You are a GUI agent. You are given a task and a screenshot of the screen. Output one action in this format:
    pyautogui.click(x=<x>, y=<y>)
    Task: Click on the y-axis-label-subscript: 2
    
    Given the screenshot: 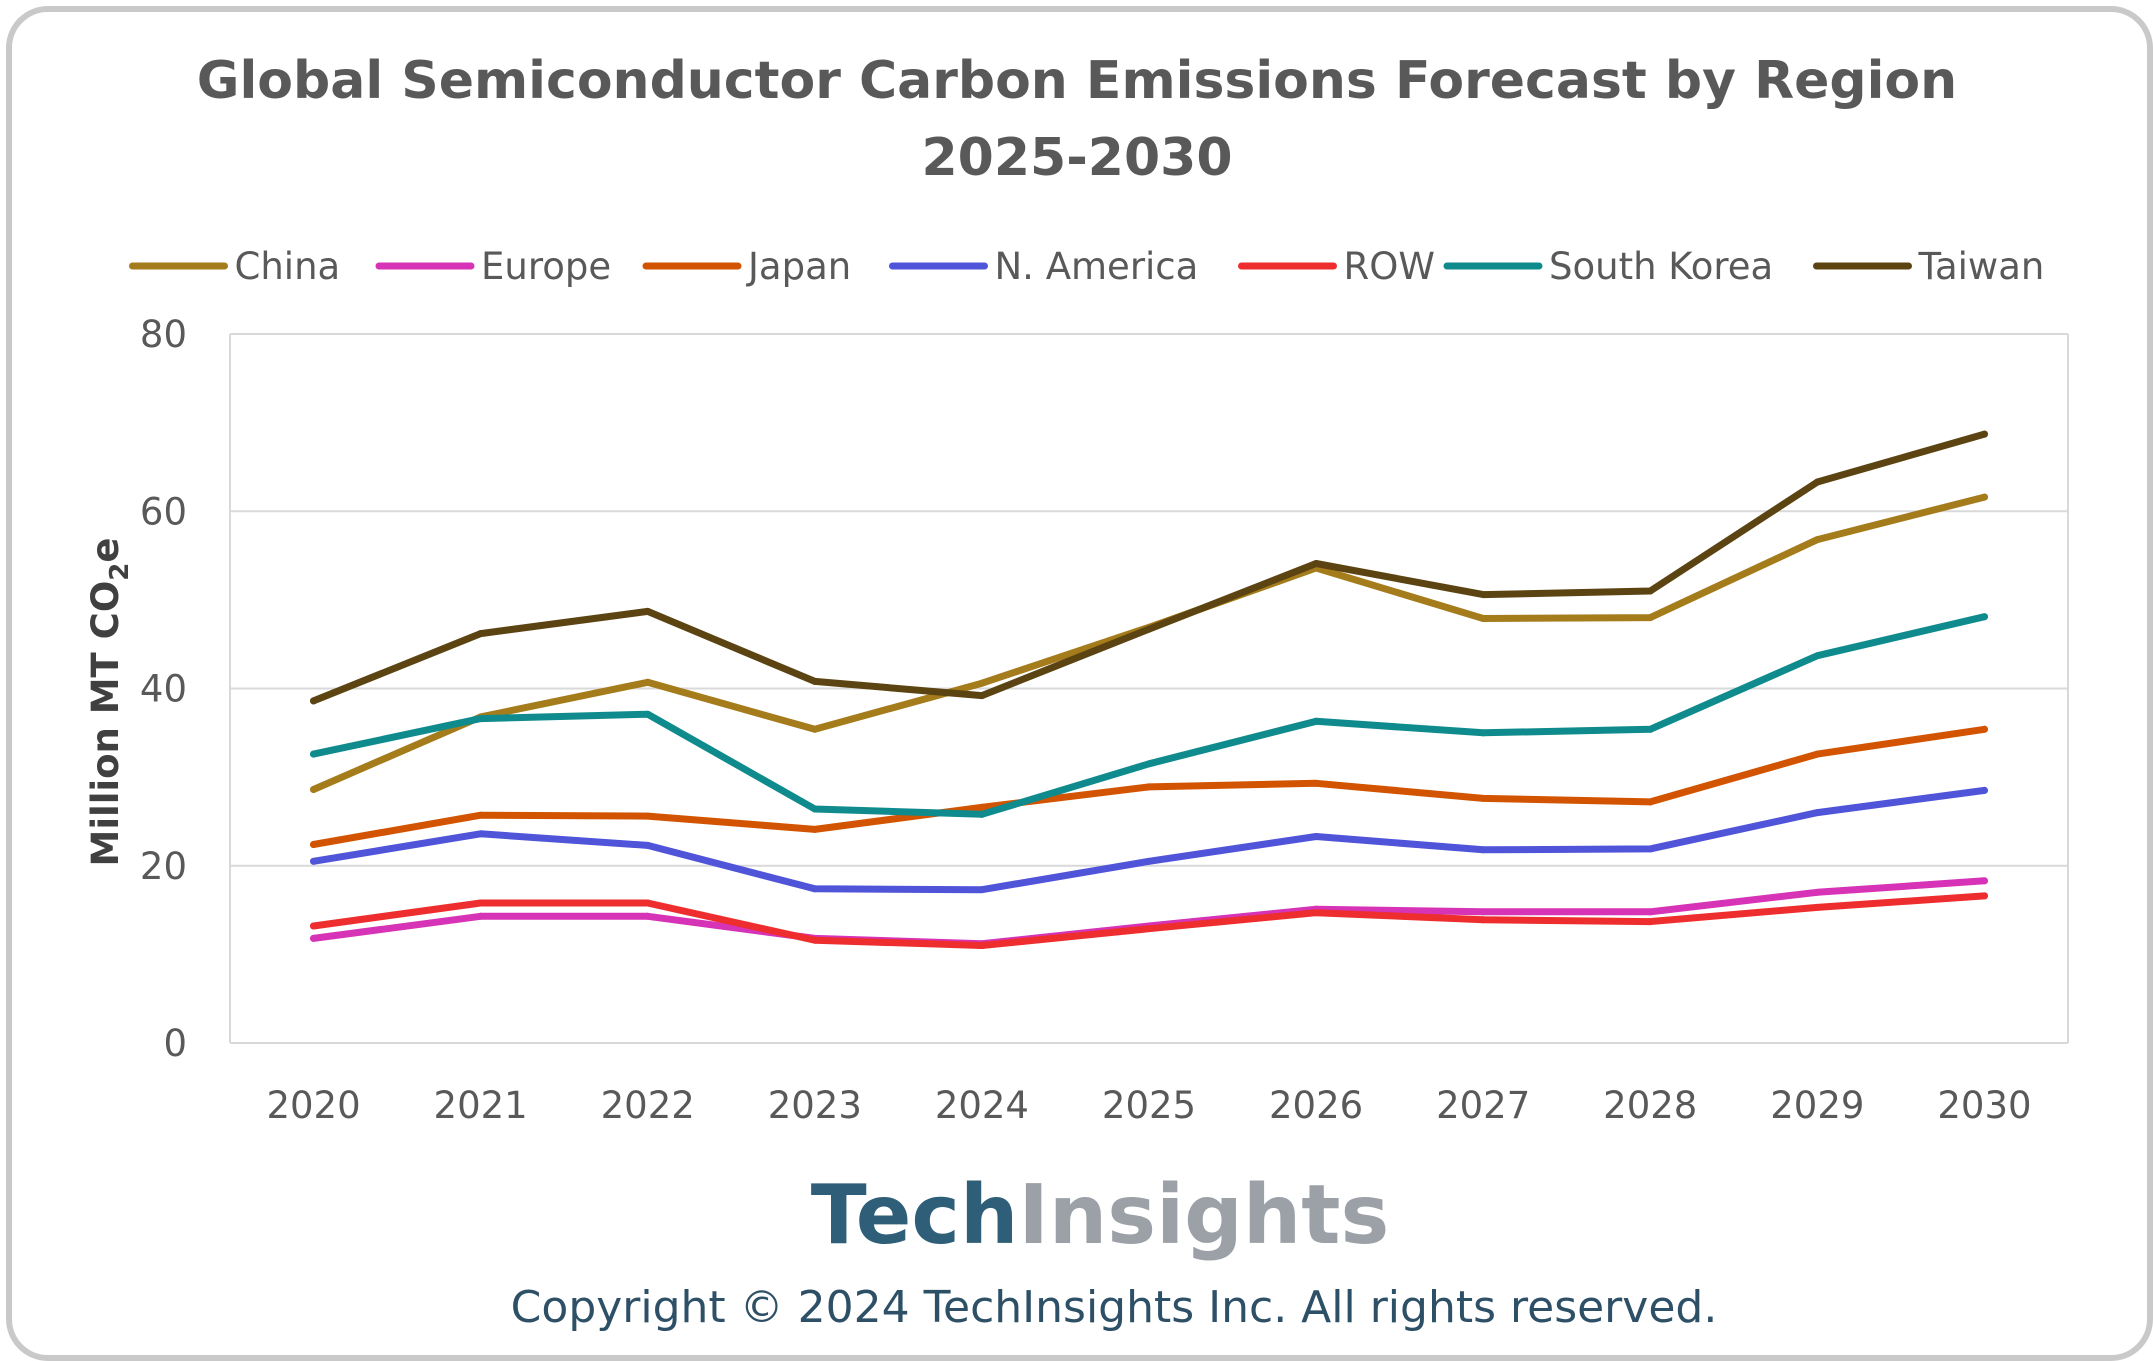 What is the action you would take?
    pyautogui.click(x=120, y=572)
    